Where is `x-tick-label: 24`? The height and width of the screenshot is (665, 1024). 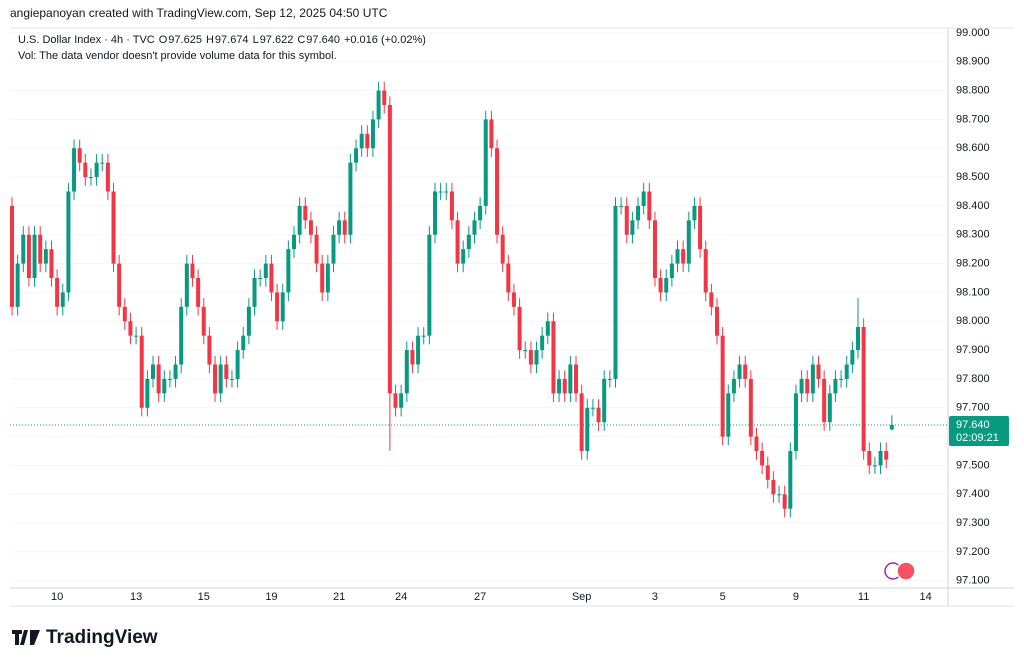 x-tick-label: 24 is located at coordinates (401, 597).